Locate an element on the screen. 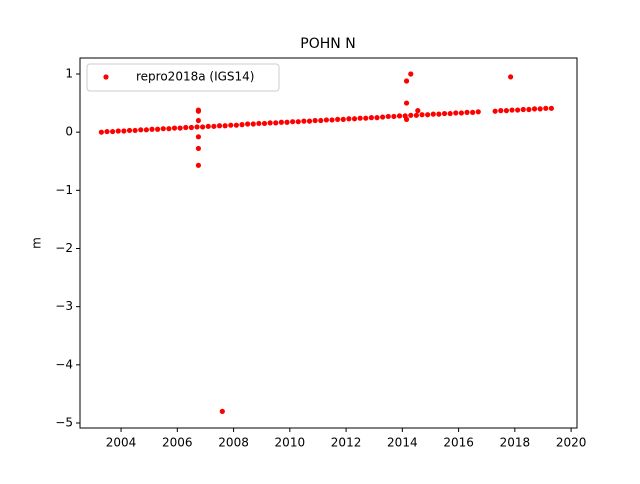  x-tick-label: 2004 is located at coordinates (121, 443).